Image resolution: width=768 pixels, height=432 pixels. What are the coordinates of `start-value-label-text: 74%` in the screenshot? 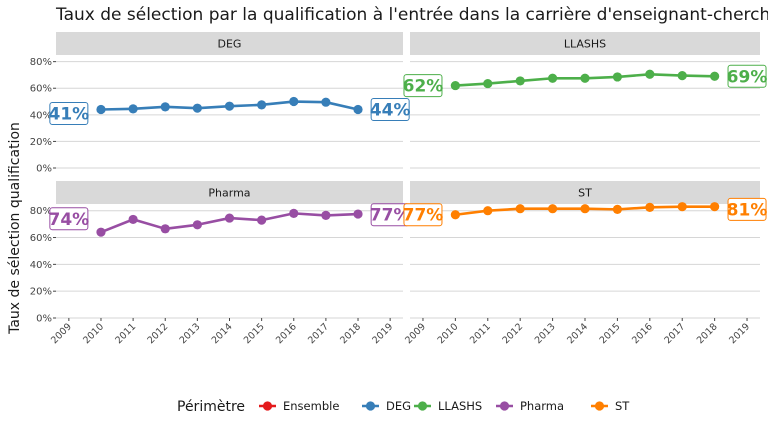 It's located at (69, 220).